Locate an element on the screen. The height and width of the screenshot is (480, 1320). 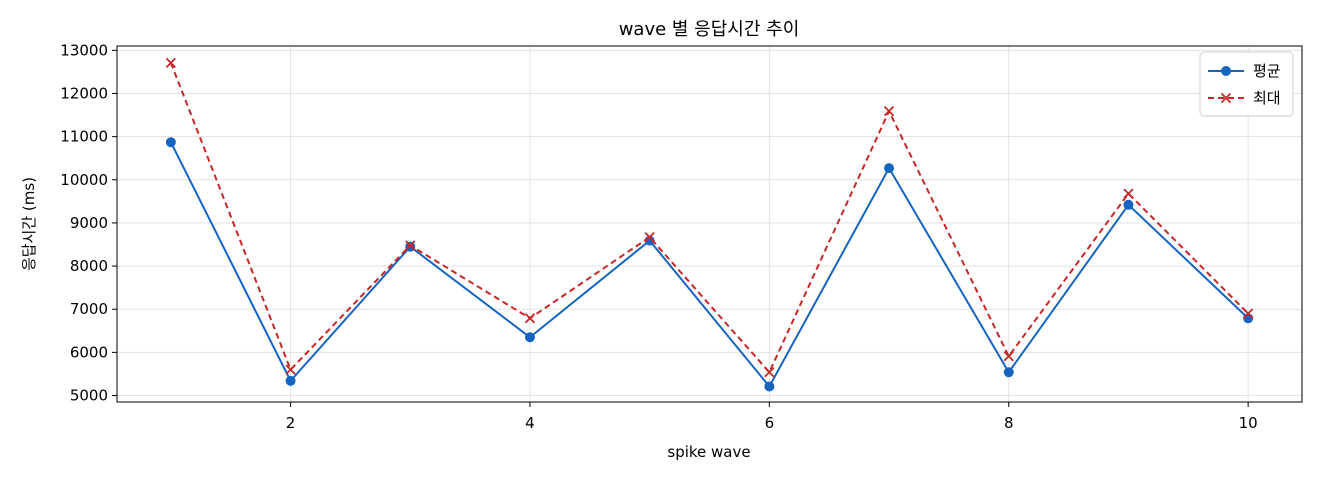
legend: 평균 최대 is located at coordinates (1246, 84).